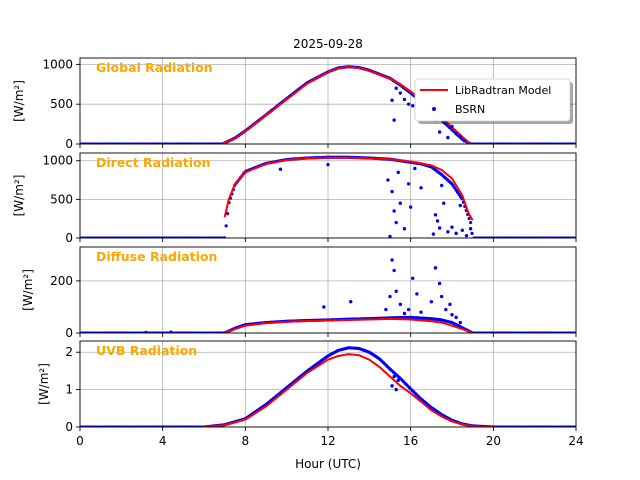  Describe the element at coordinates (410, 441) in the screenshot. I see `x-tick-label: 16` at that location.